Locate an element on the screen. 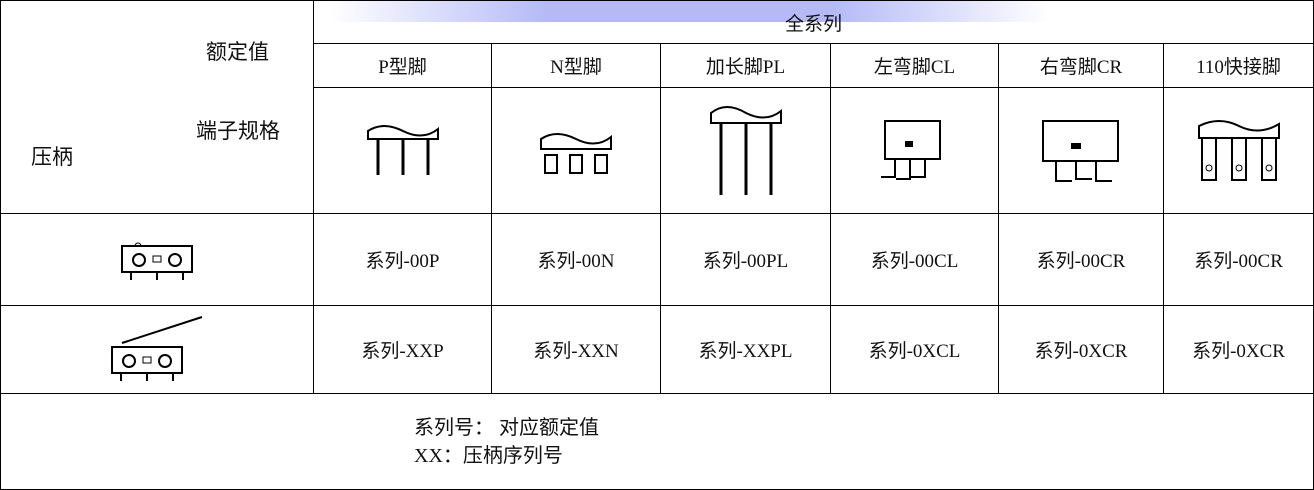 The width and height of the screenshot is (1314, 490). column-header: 右弯脚CR is located at coordinates (1081, 65).